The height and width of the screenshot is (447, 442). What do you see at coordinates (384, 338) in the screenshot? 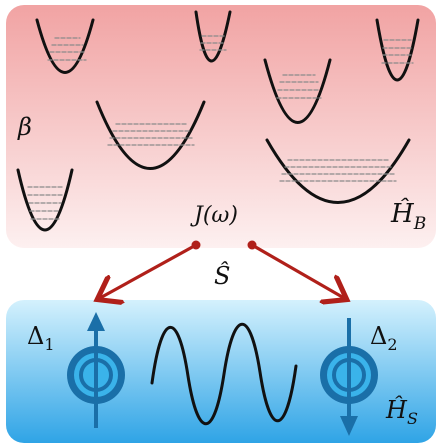
I see `delta2-label: Δ2` at bounding box center [384, 338].